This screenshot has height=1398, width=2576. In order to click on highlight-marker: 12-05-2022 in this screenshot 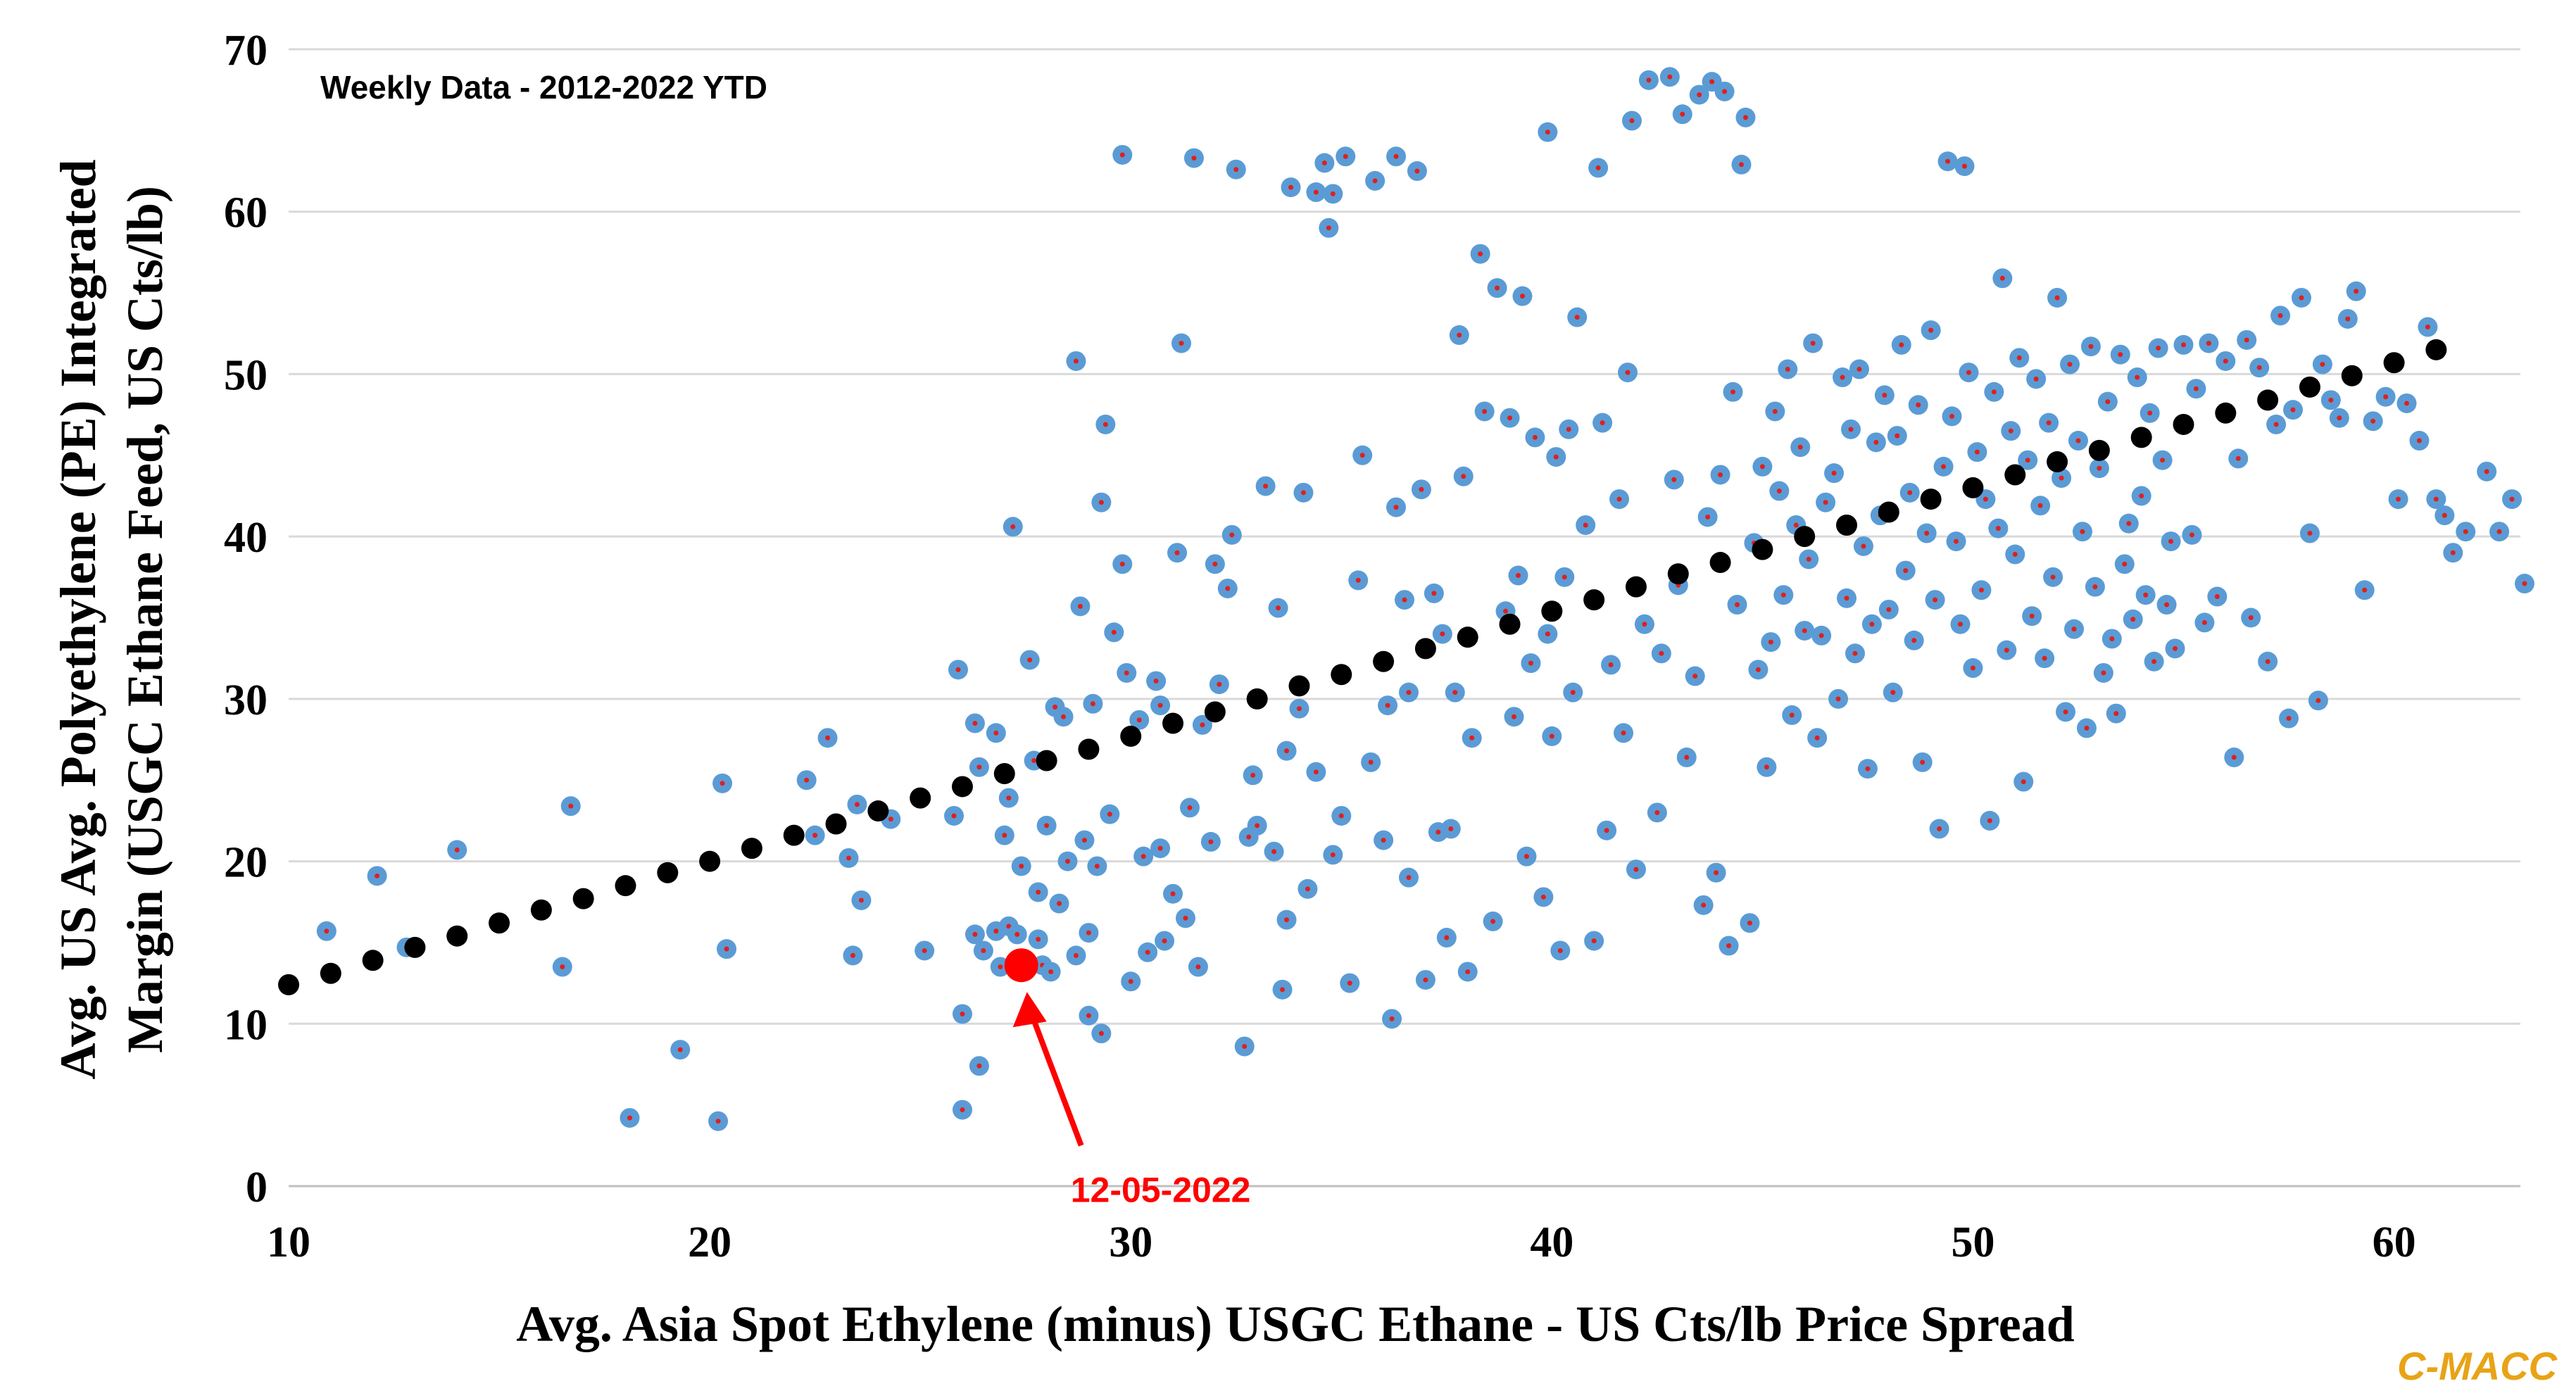, I will do `click(1127, 1078)`.